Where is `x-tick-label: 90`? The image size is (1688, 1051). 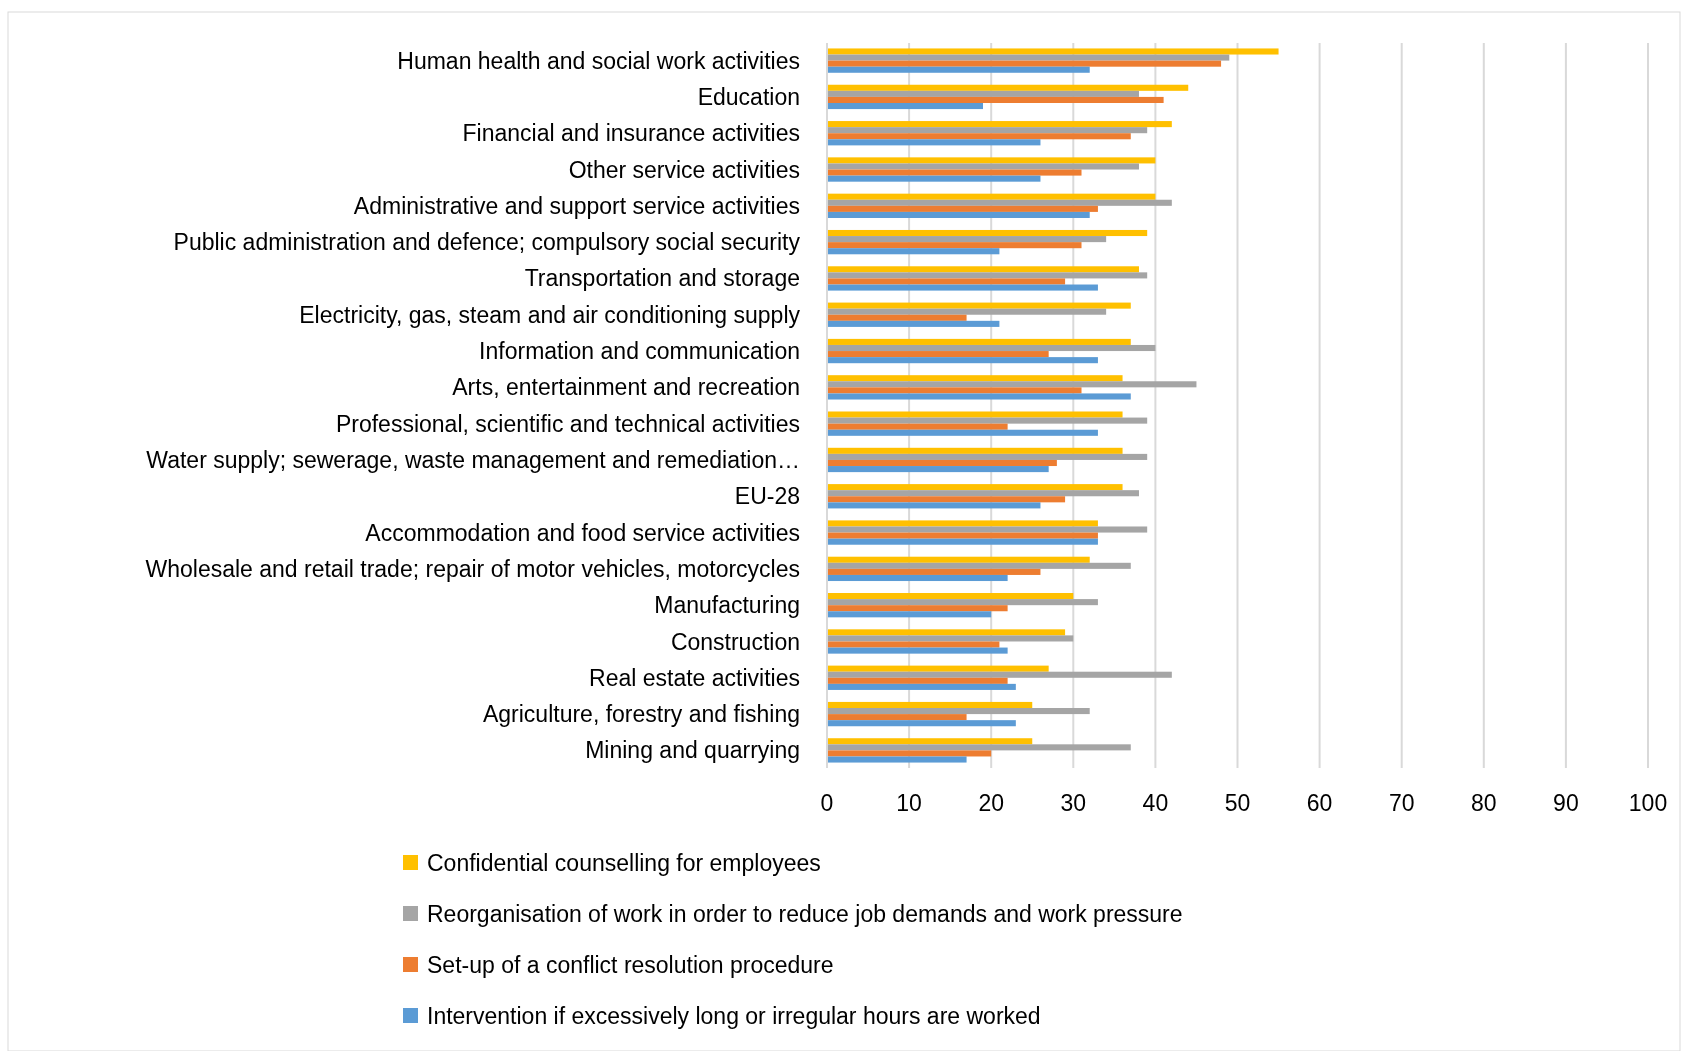
x-tick-label: 90 is located at coordinates (1566, 803).